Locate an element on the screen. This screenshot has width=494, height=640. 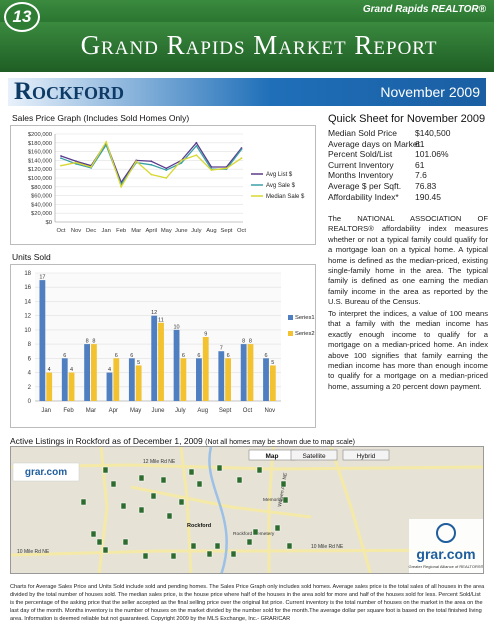
river is located at coordinates (218, 510).